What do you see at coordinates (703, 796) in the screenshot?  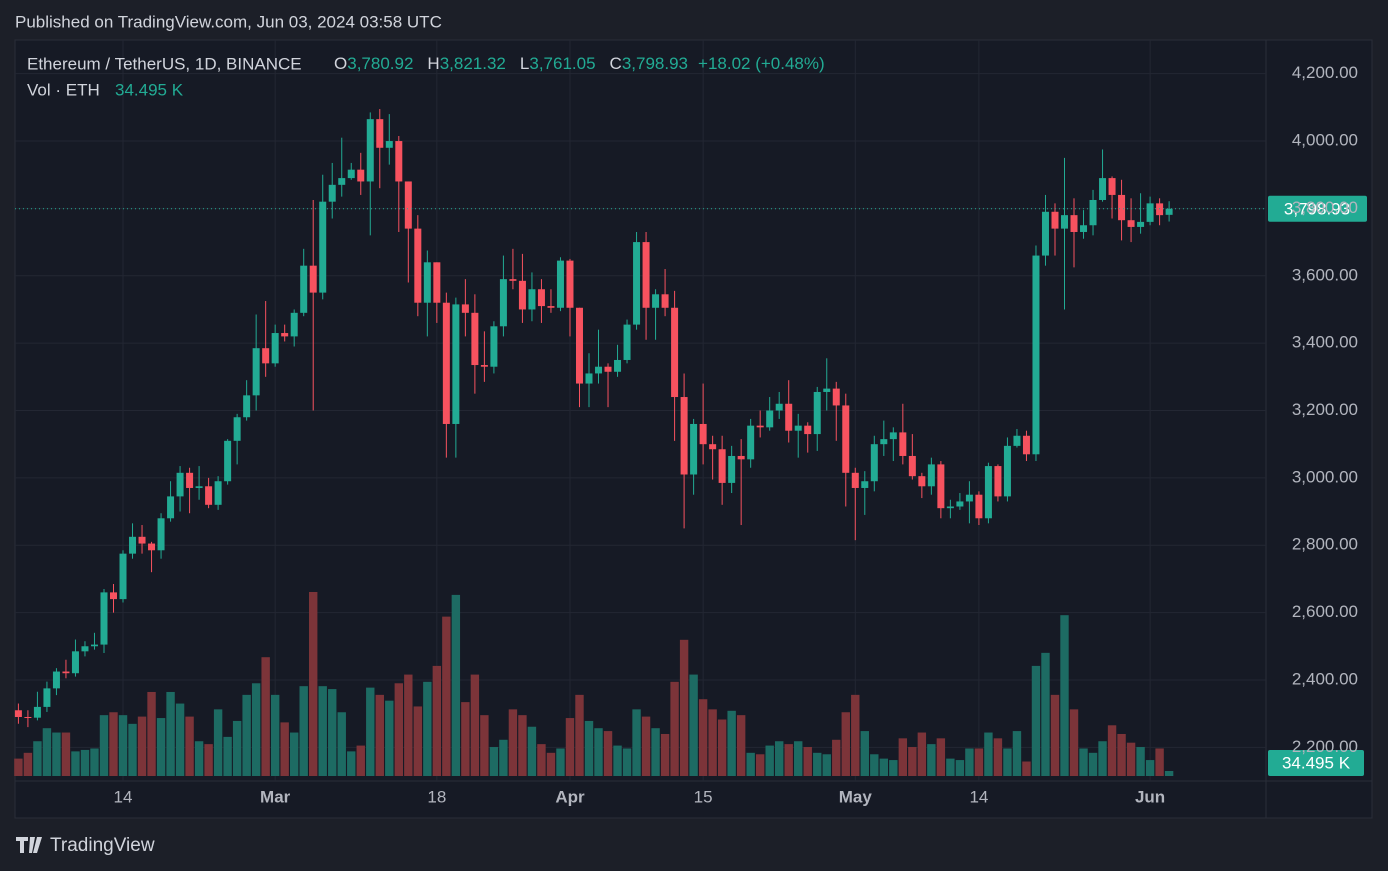 I see `x-tick-label: 15` at bounding box center [703, 796].